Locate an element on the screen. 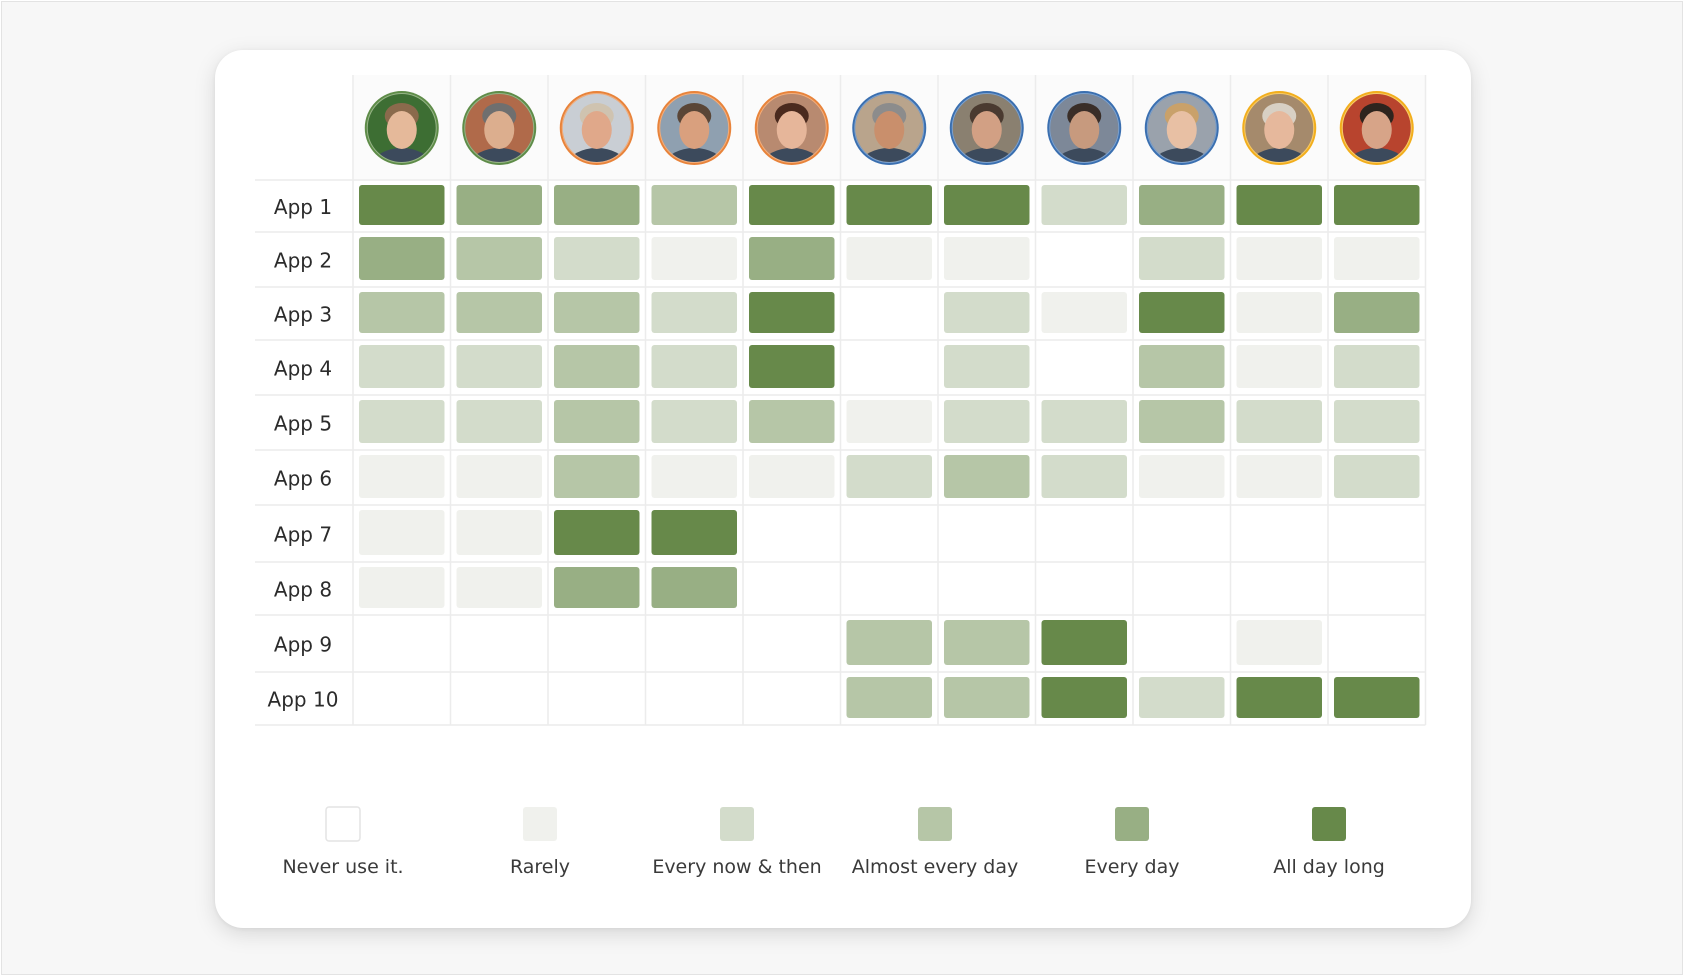 This screenshot has height=978, width=1686. row-label: App 8 is located at coordinates (303, 590).